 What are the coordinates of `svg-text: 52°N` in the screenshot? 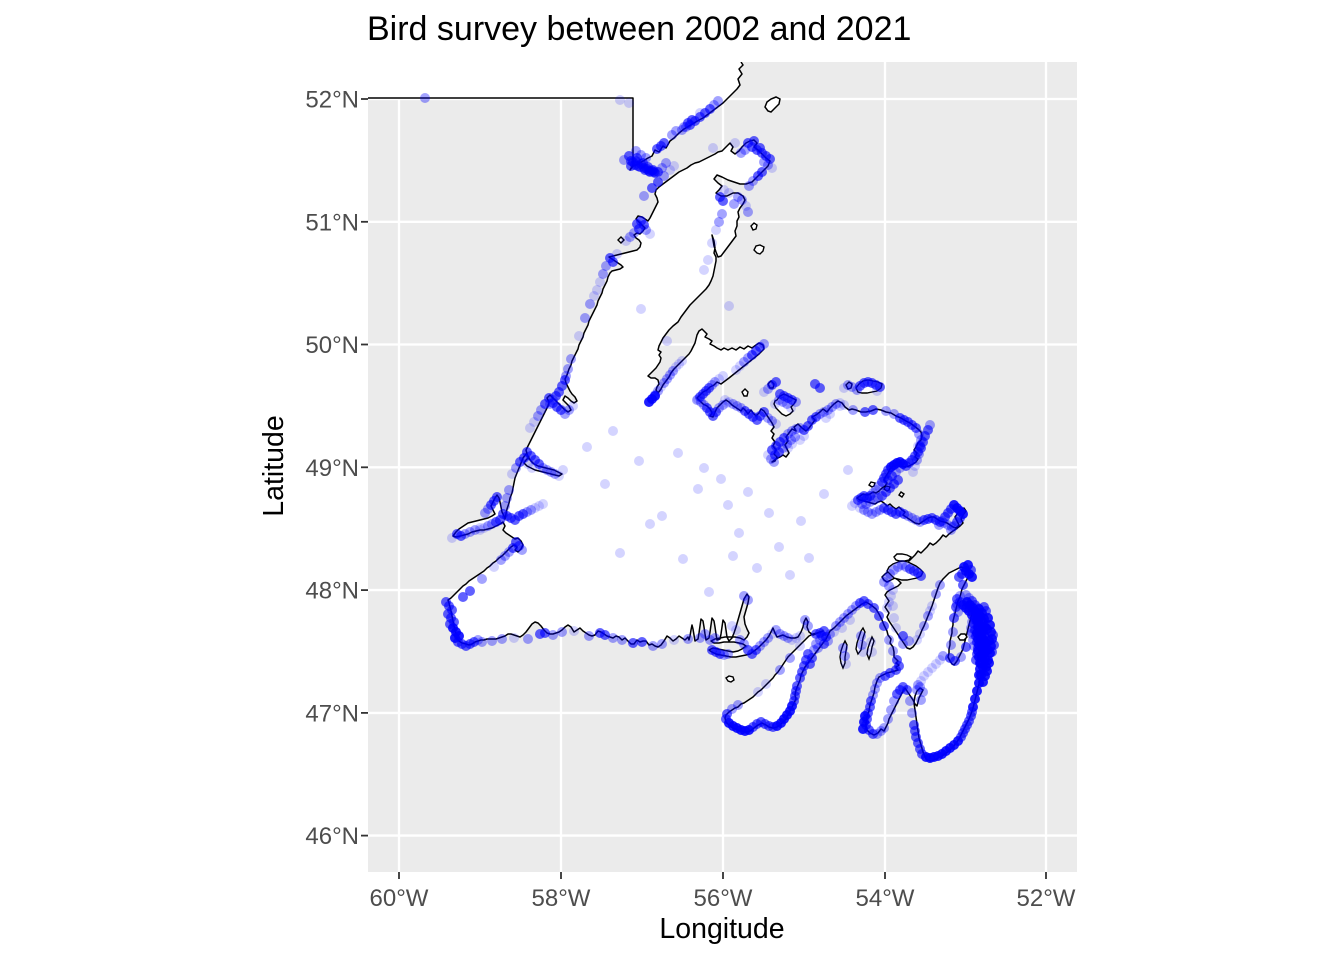 It's located at (332, 100).